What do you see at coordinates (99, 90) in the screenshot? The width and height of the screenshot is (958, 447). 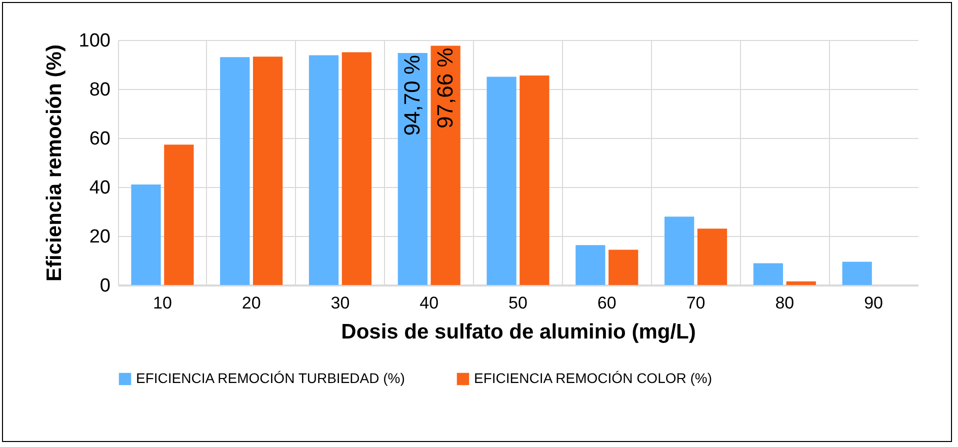 I see `y-tick-label: 80` at bounding box center [99, 90].